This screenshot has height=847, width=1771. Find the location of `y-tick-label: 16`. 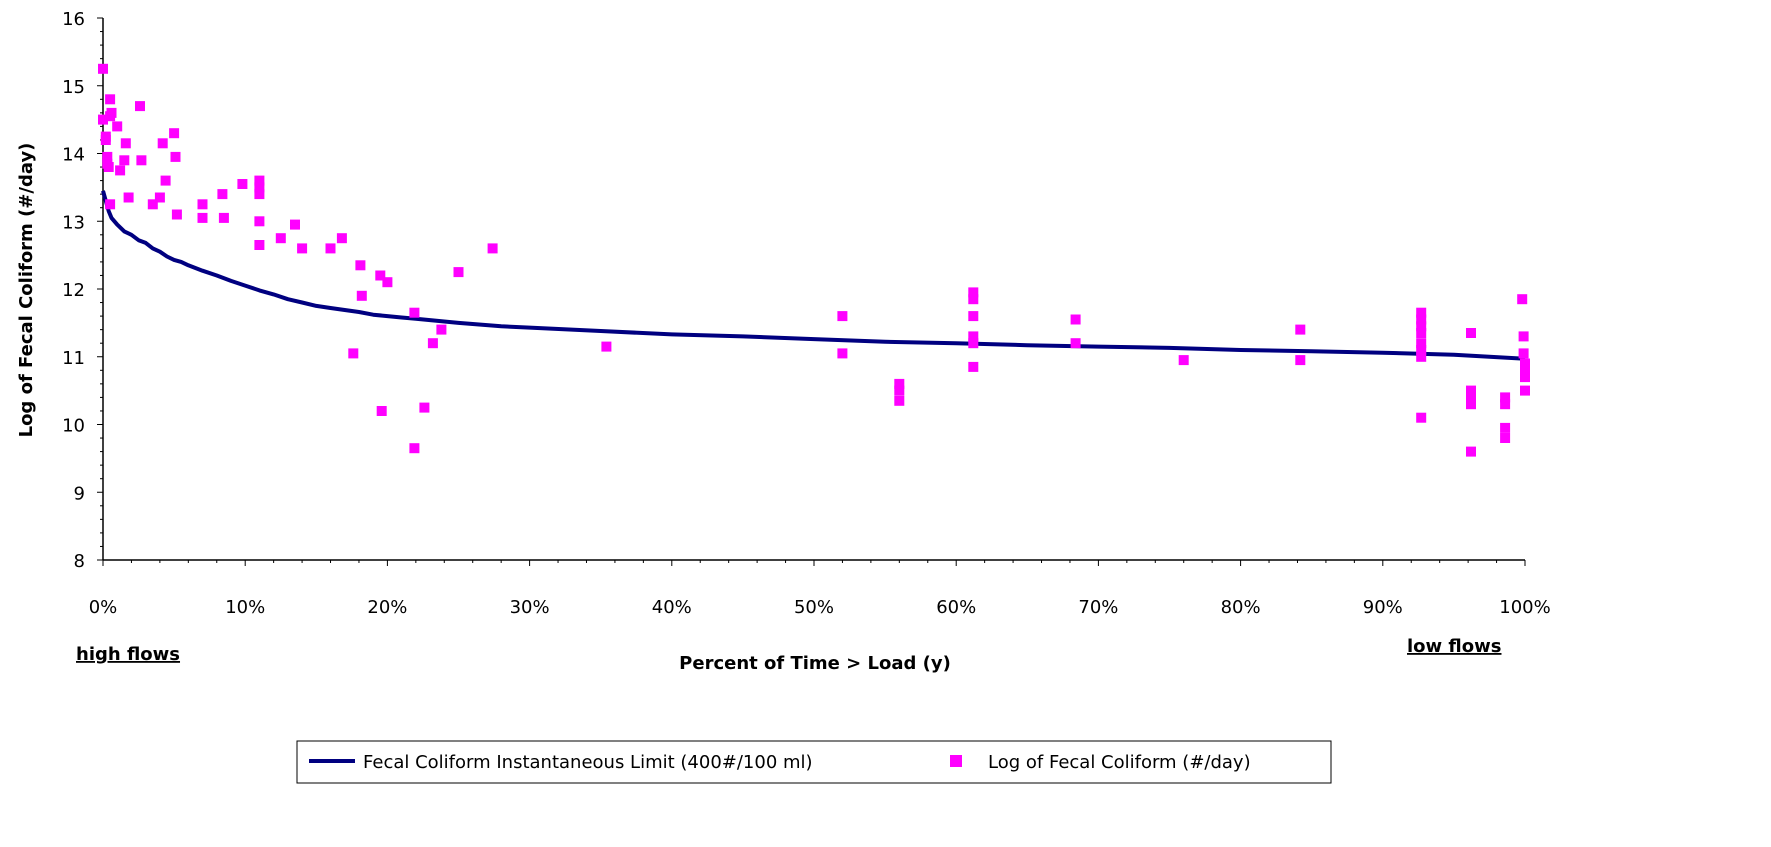

y-tick-label: 16 is located at coordinates (73, 19).